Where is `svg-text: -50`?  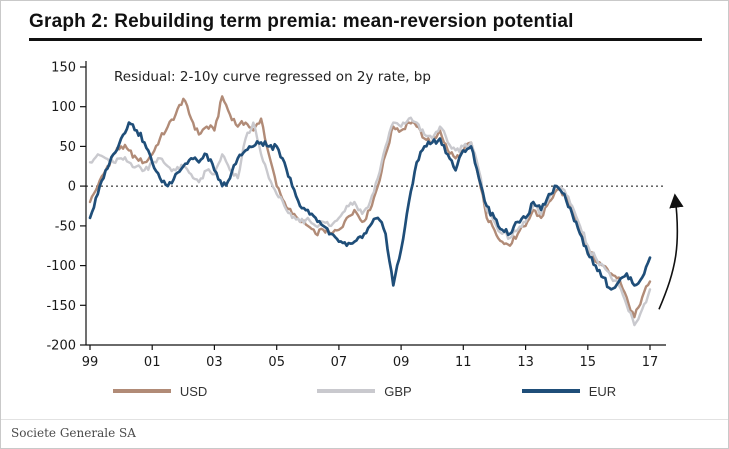 svg-text: -50 is located at coordinates (65, 226).